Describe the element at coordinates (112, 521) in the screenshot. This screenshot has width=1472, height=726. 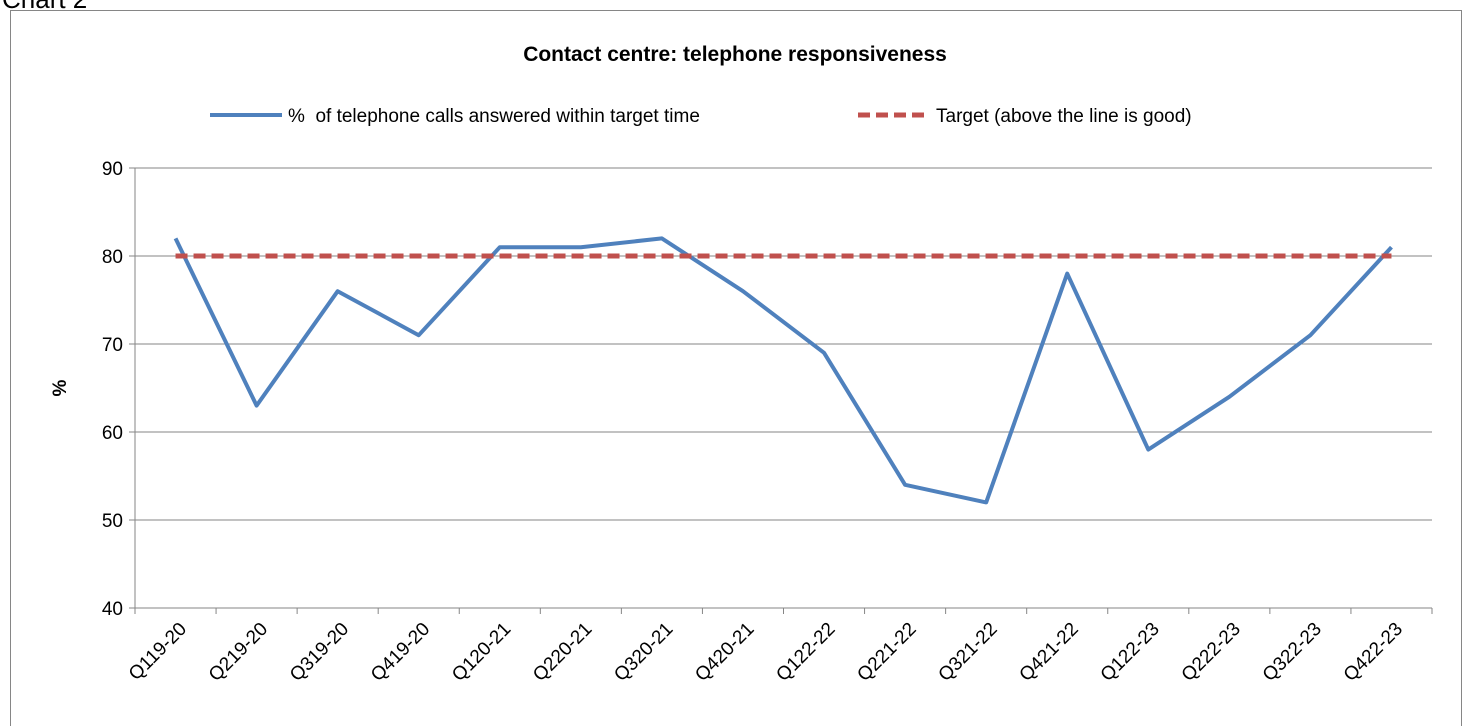
I see `y-tick-label: 50` at that location.